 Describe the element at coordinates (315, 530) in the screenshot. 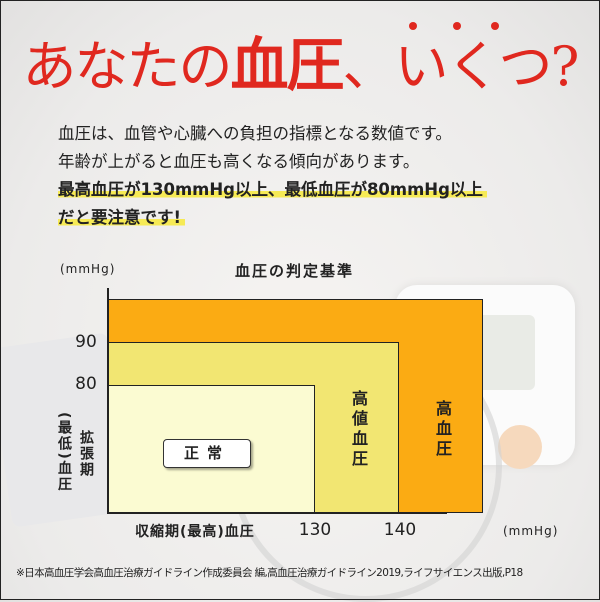

I see `x-tick-label: 130` at that location.